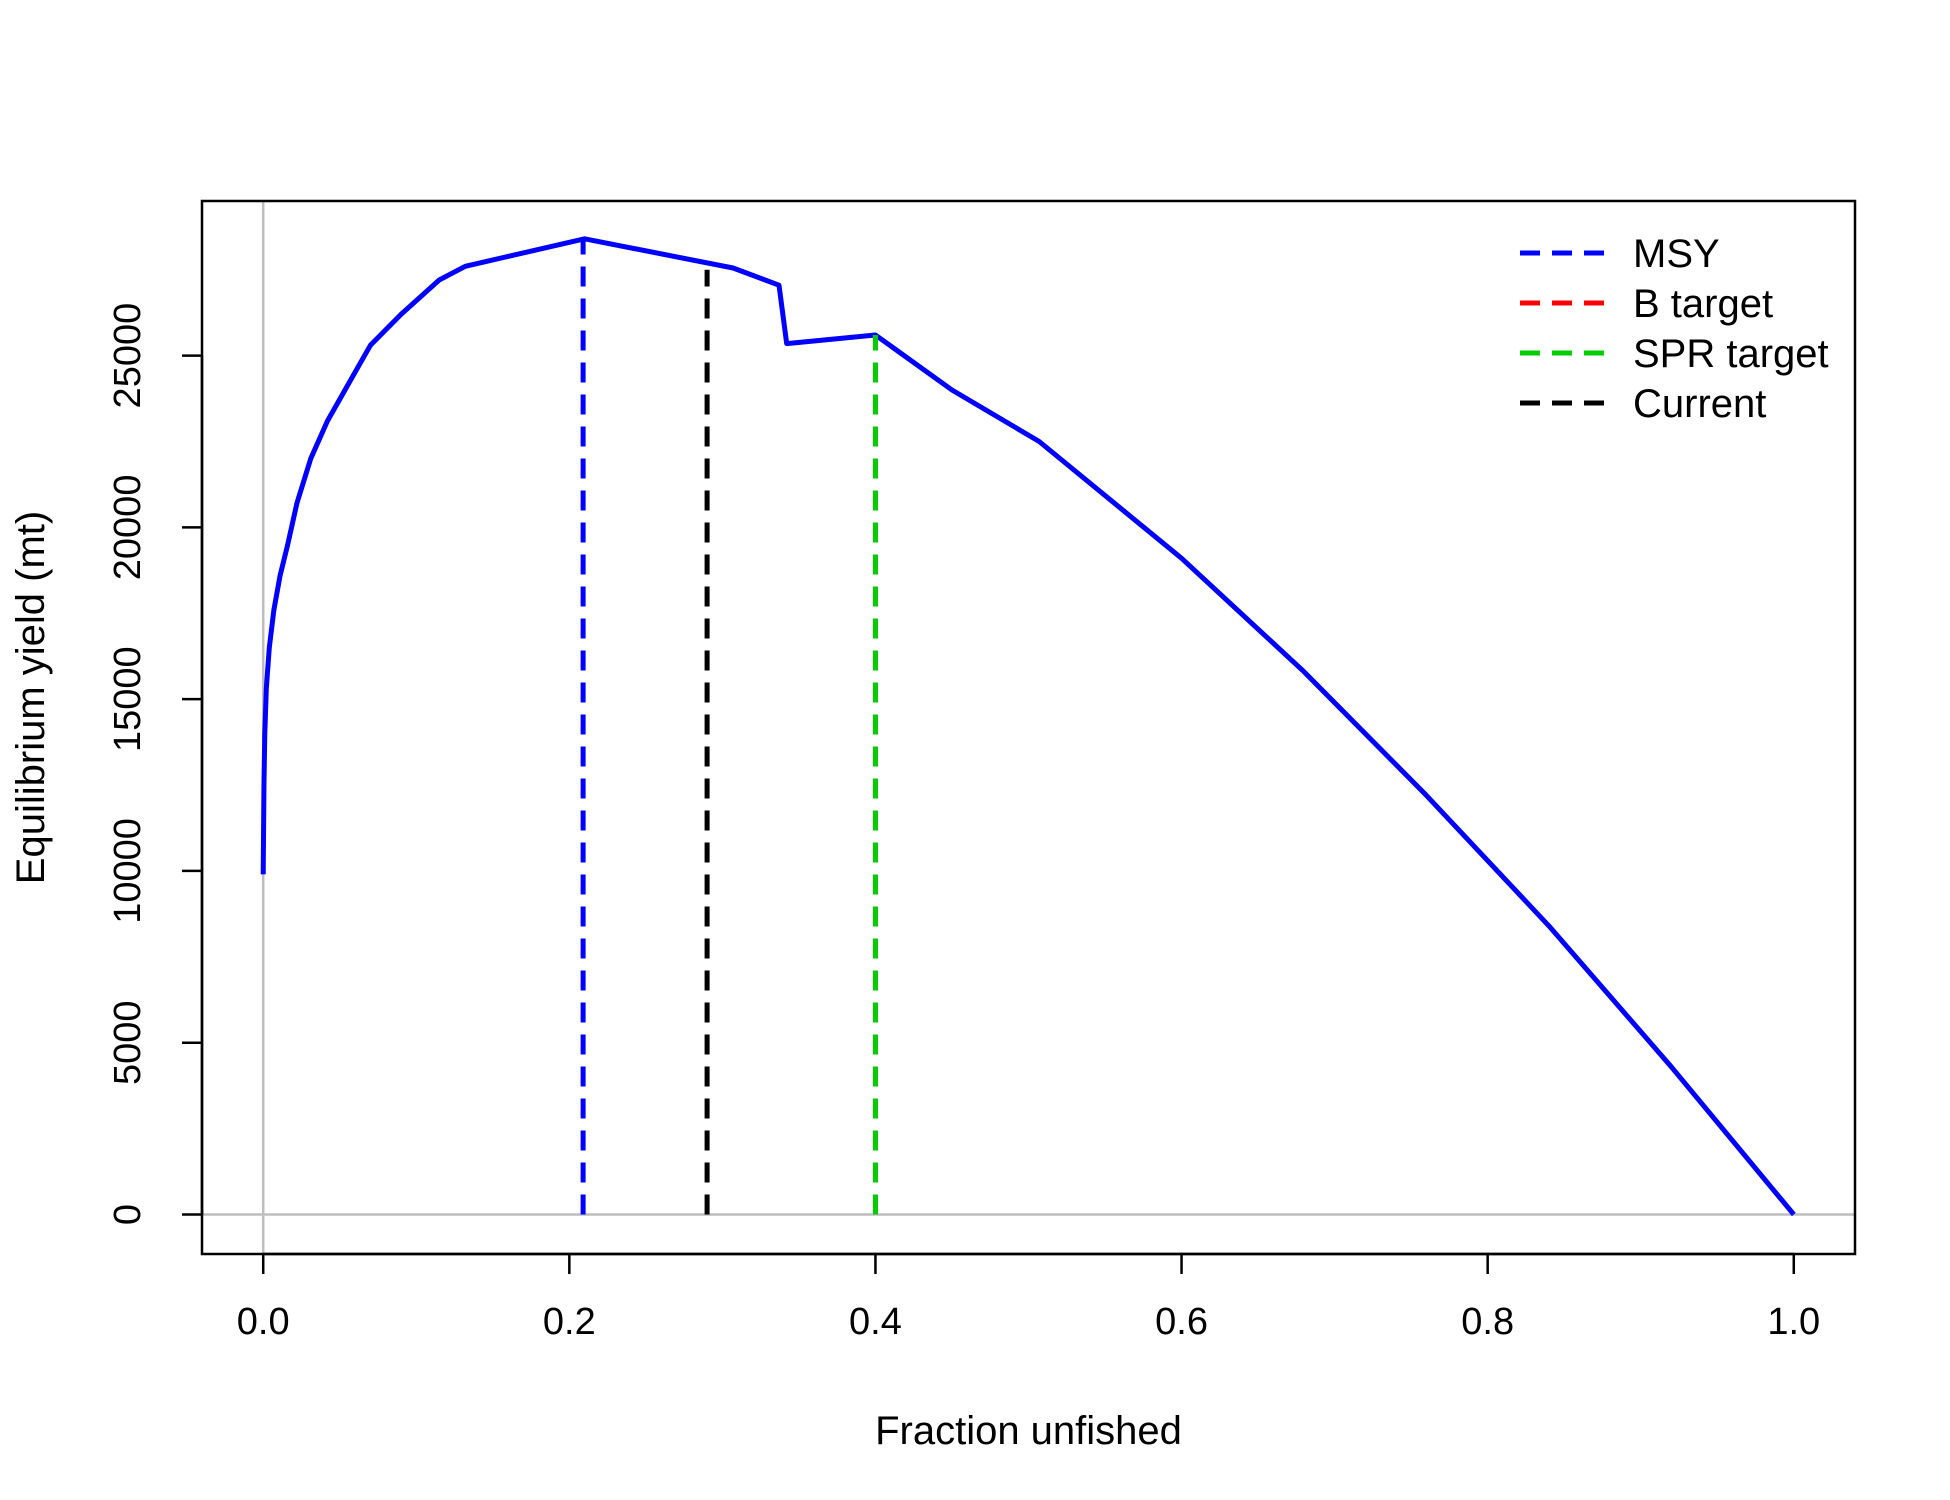 The height and width of the screenshot is (1500, 1950). I want to click on legend: MSY B target SPR target Current, so click(1674, 329).